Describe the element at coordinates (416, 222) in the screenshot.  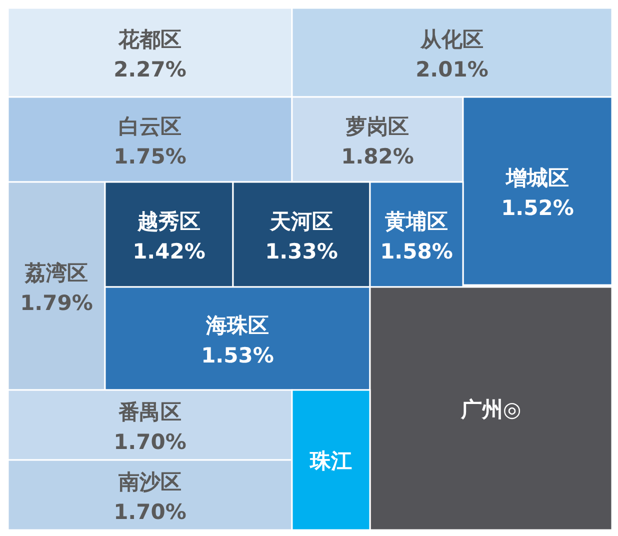
I see `category-label: 黄埔区` at that location.